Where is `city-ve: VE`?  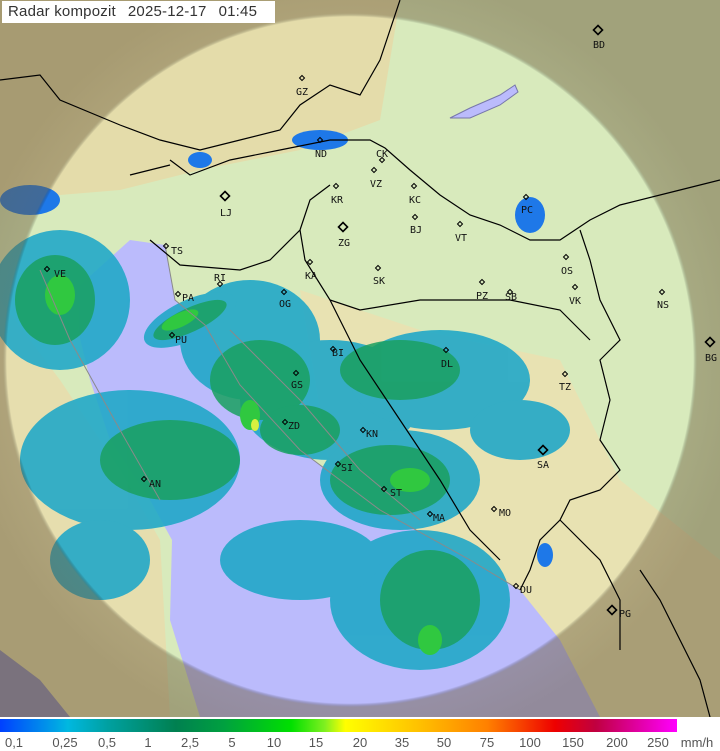 city-ve: VE is located at coordinates (54, 272).